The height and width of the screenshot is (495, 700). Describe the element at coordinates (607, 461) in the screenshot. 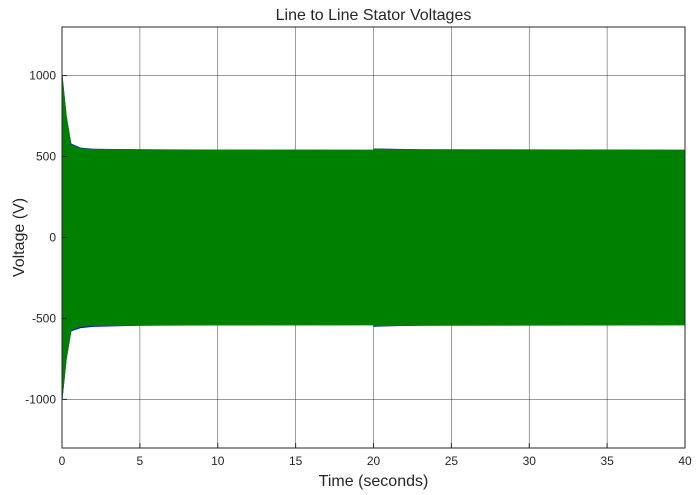

I see `x-tick-label: 35` at that location.